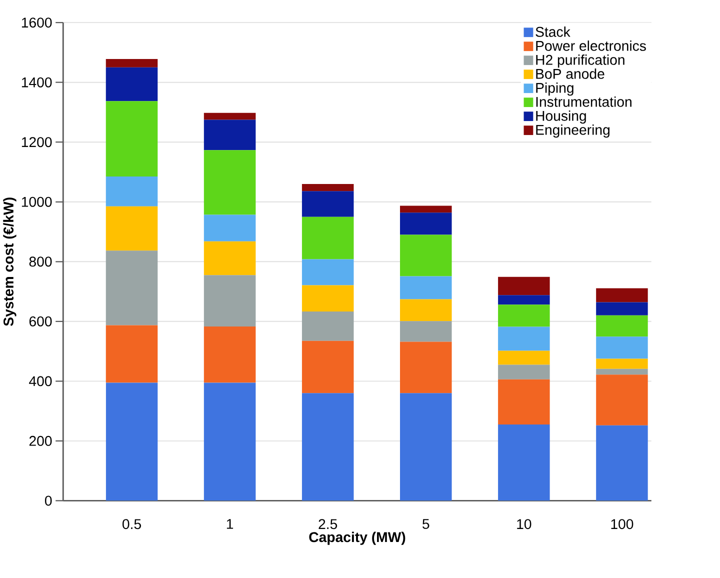 This screenshot has height=578, width=720. What do you see at coordinates (561, 117) in the screenshot?
I see `legend-label: Housing` at bounding box center [561, 117].